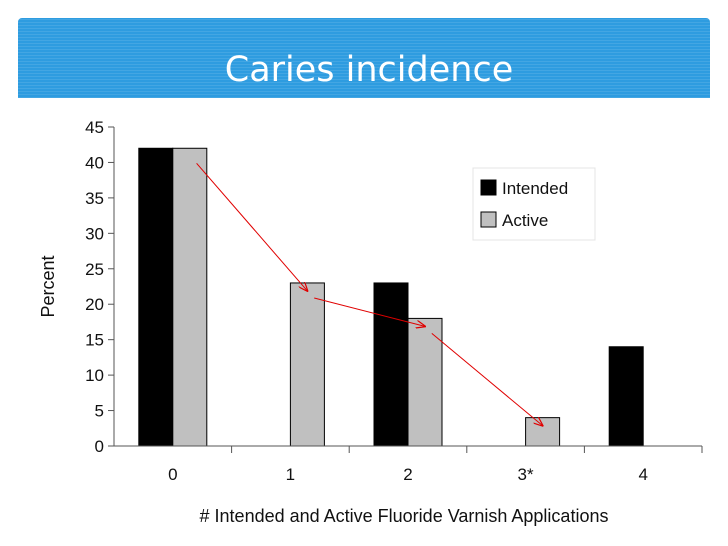  What do you see at coordinates (94, 340) in the screenshot?
I see `y-tick-label: 15` at bounding box center [94, 340].